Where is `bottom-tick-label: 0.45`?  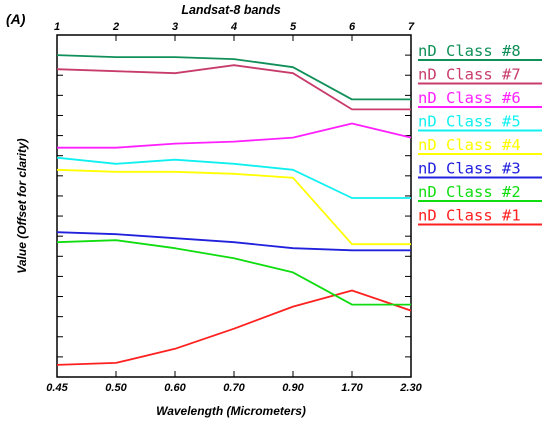
bottom-tick-label: 0.45 is located at coordinates (57, 388).